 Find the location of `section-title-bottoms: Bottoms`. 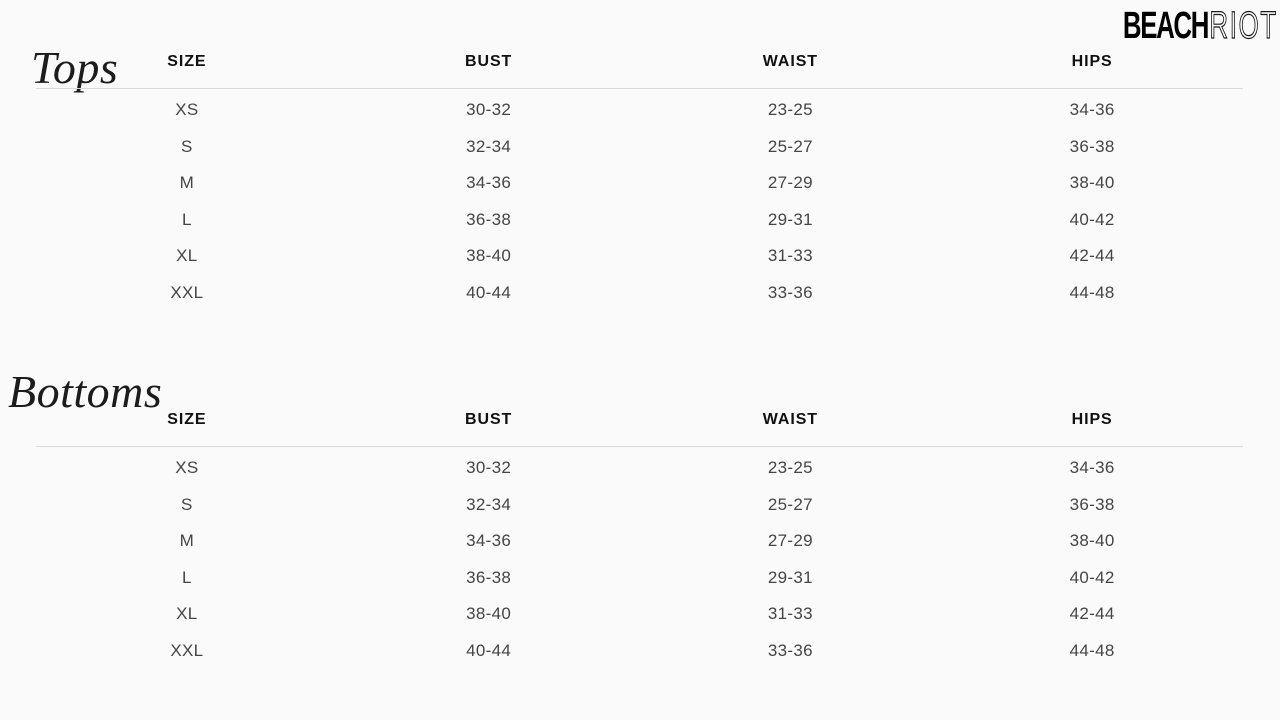

section-title-bottoms: Bottoms is located at coordinates (85, 392).